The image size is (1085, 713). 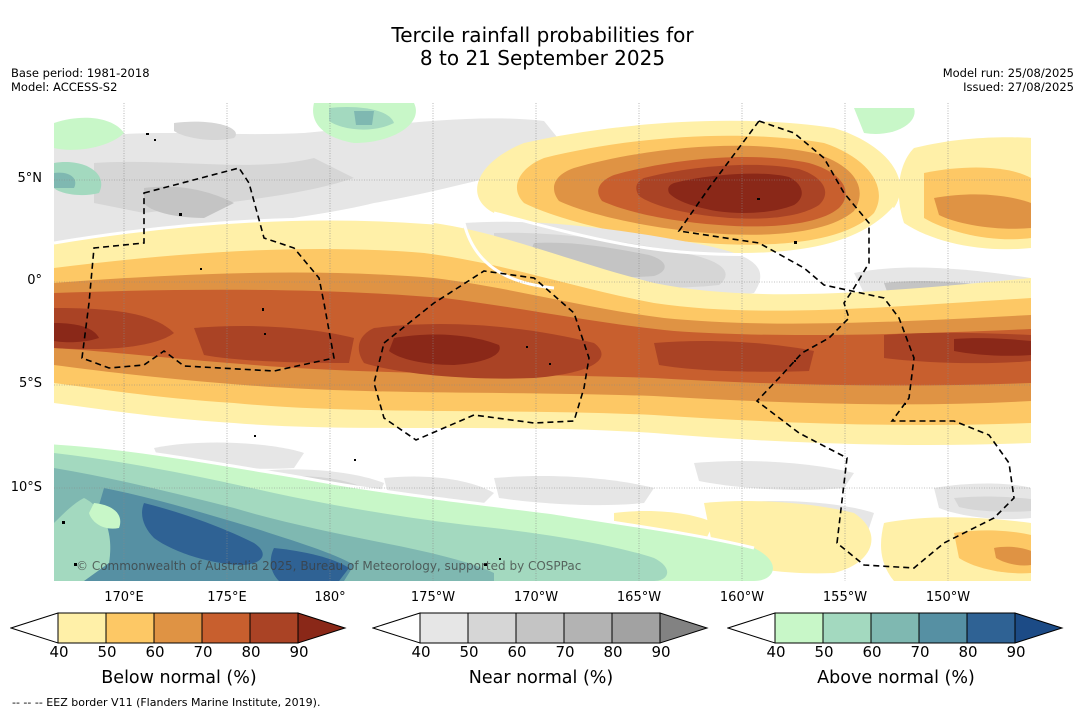 What do you see at coordinates (542, 58) in the screenshot?
I see `map-title-line2: 8 to 21 September 2025` at bounding box center [542, 58].